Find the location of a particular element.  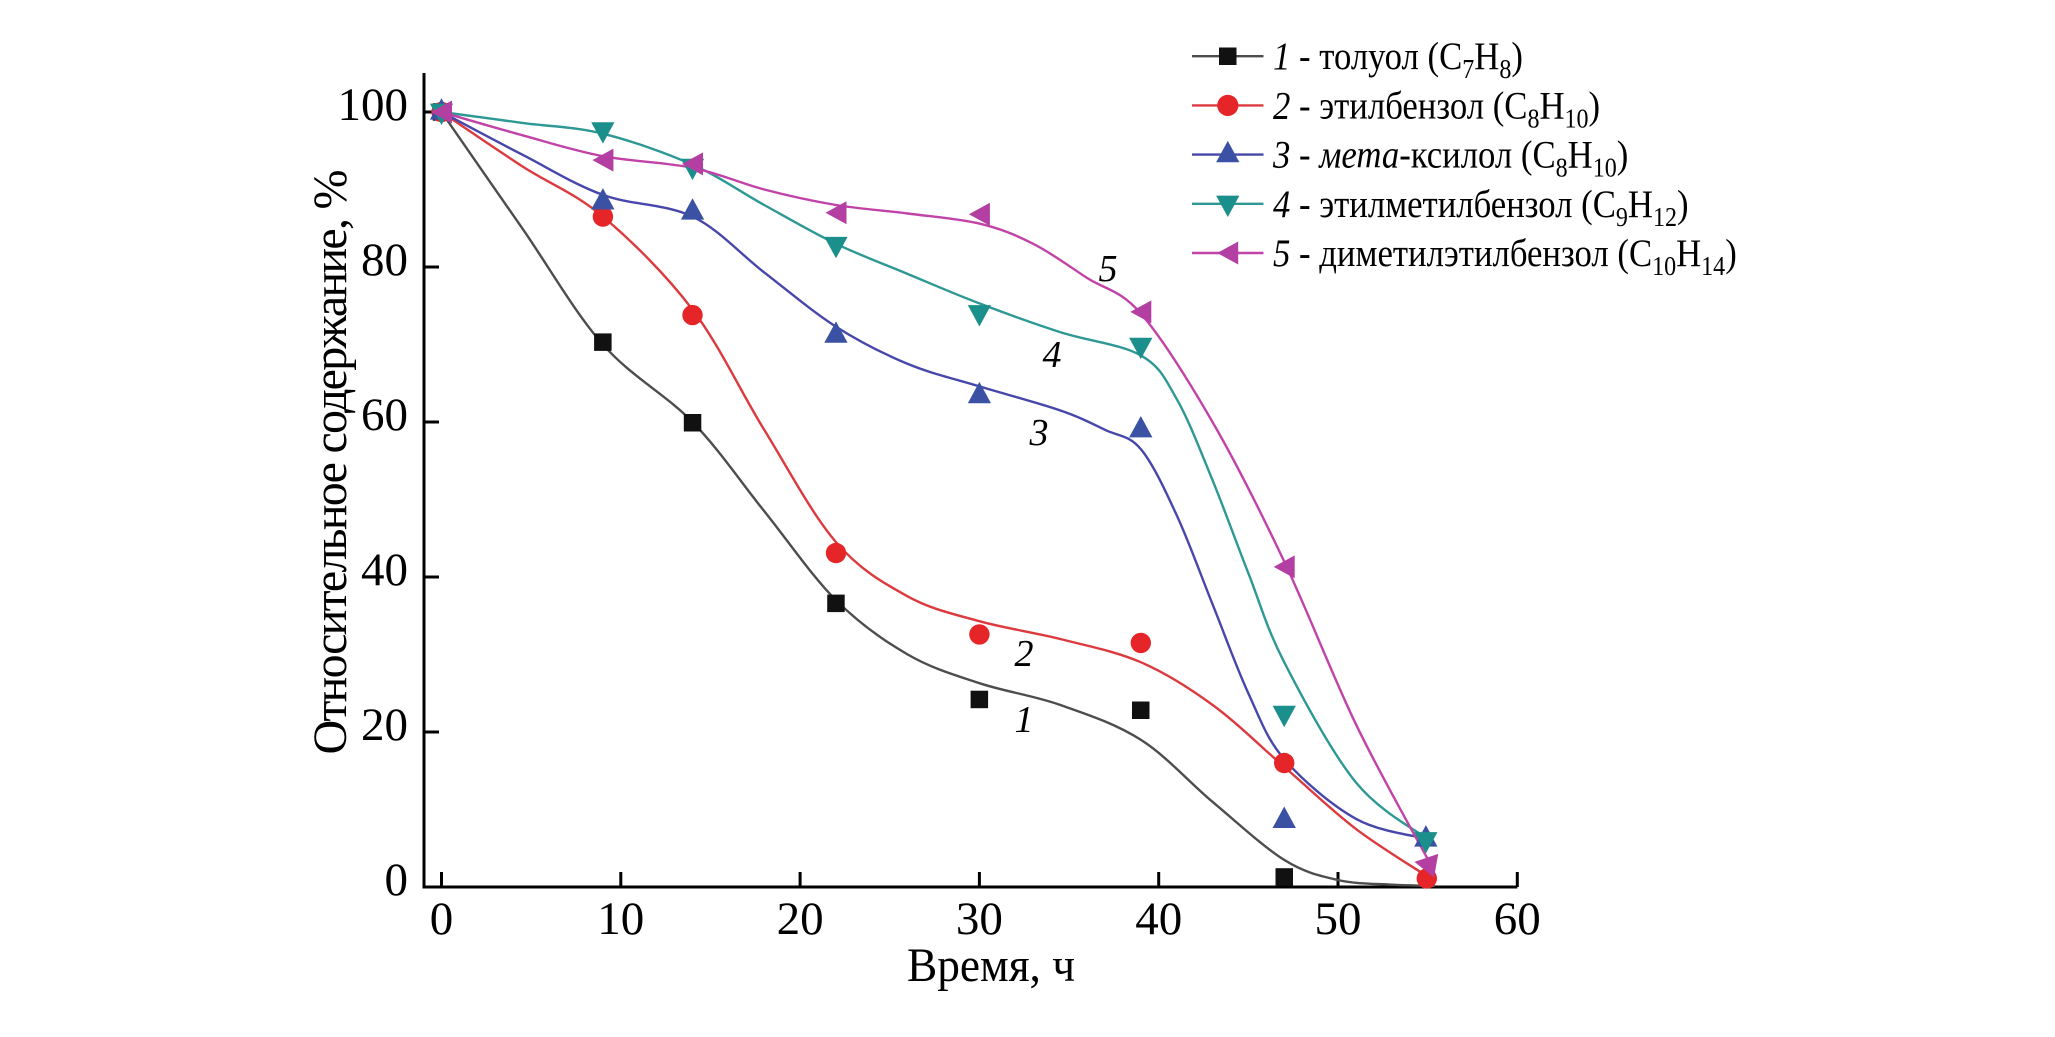

svg-text: 30 is located at coordinates (979, 919).